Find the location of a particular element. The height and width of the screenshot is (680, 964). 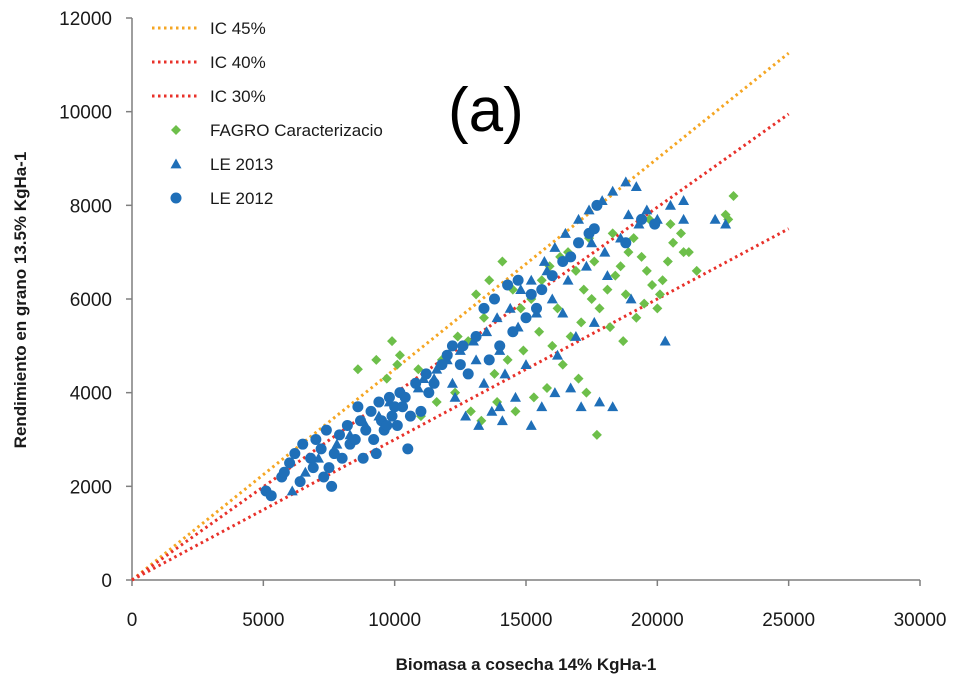

legend-item: FAGRO Caracterizacio is located at coordinates (277, 130).